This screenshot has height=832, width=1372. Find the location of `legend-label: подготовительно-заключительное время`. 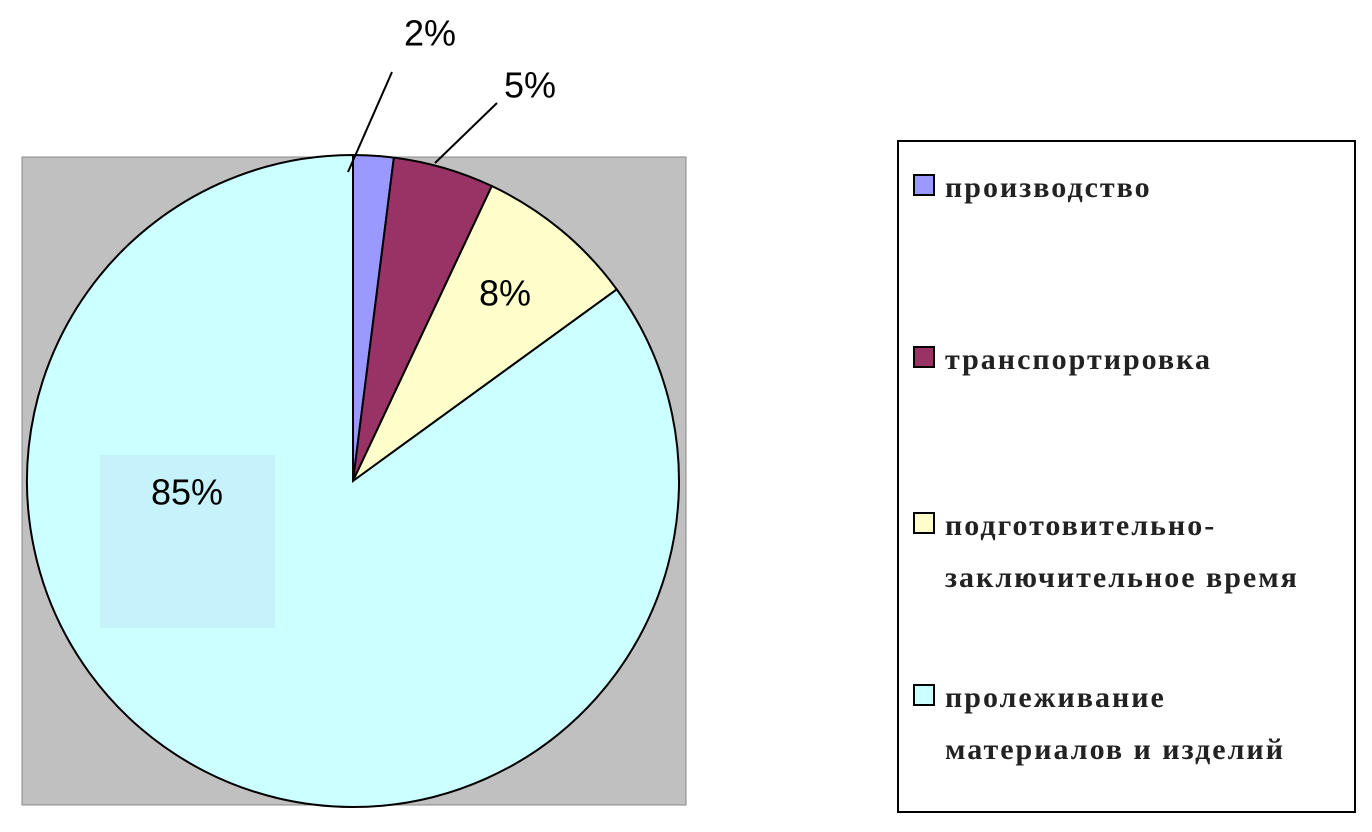

legend-label: подготовительно-заключительное время is located at coordinates (1122, 551).